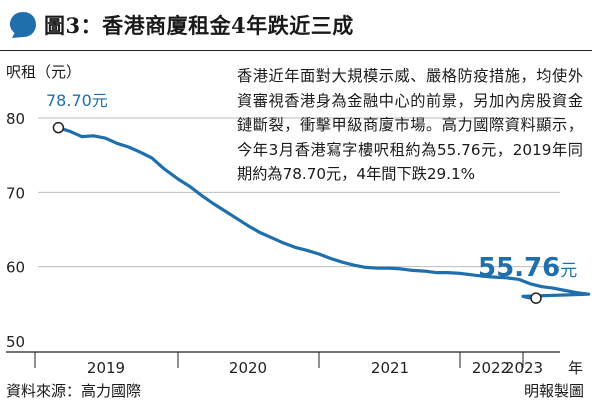 This screenshot has width=592, height=407. What do you see at coordinates (575, 368) in the screenshot?
I see `x-axis-unit-label: 年` at bounding box center [575, 368].